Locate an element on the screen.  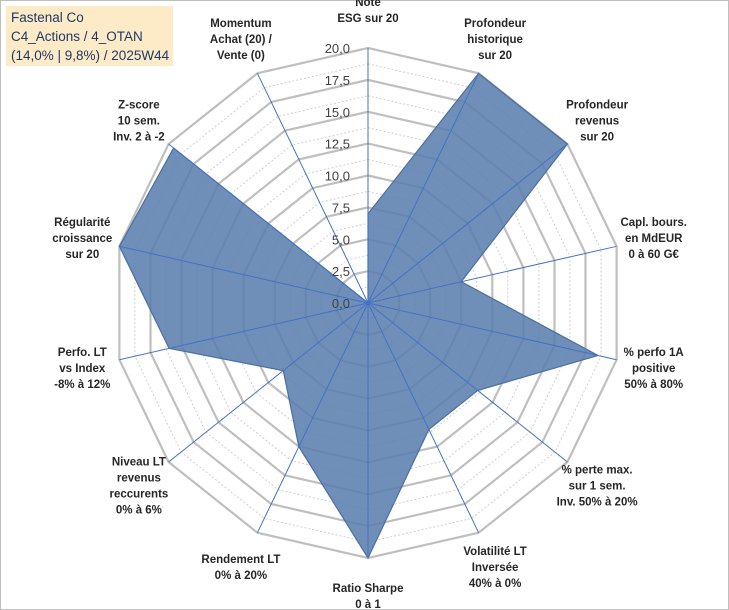
axis-label-0: Note ESG sur 20 is located at coordinates (367, 12).